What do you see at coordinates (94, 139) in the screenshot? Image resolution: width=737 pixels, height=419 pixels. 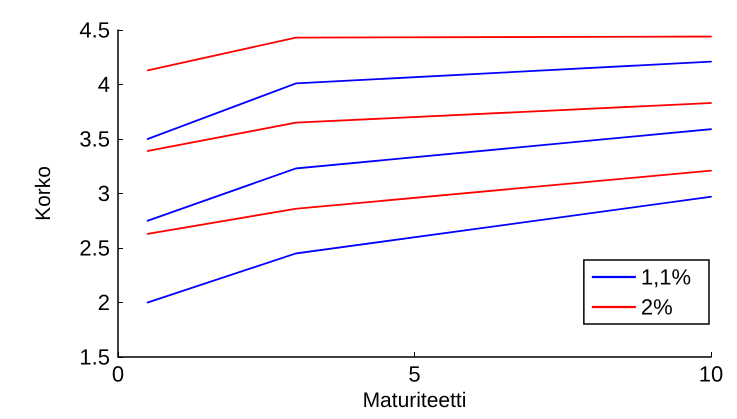 I see `y-tick-label: 3.5` at bounding box center [94, 139].